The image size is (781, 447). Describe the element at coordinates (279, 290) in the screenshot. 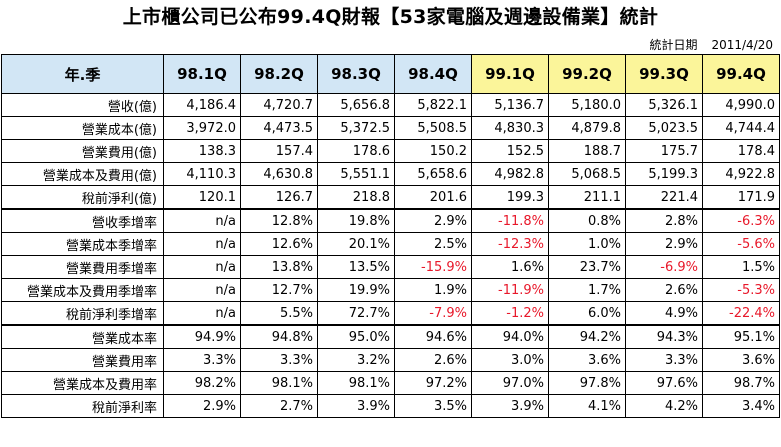

I see `value-cell: 12.7%` at that location.